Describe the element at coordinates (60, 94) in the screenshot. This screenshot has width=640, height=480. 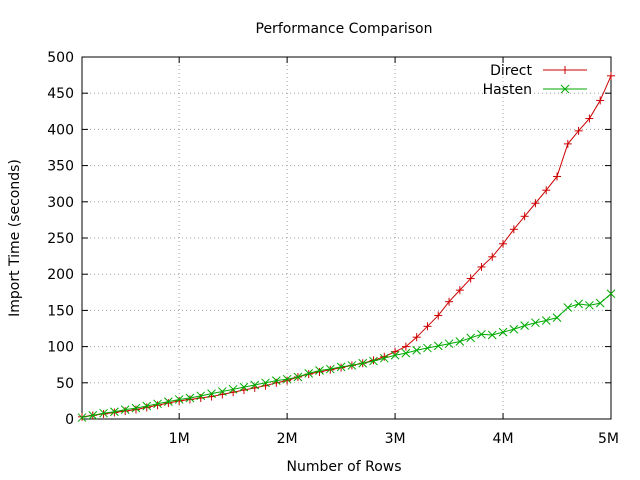
I see `y-tick-label: 450` at that location.